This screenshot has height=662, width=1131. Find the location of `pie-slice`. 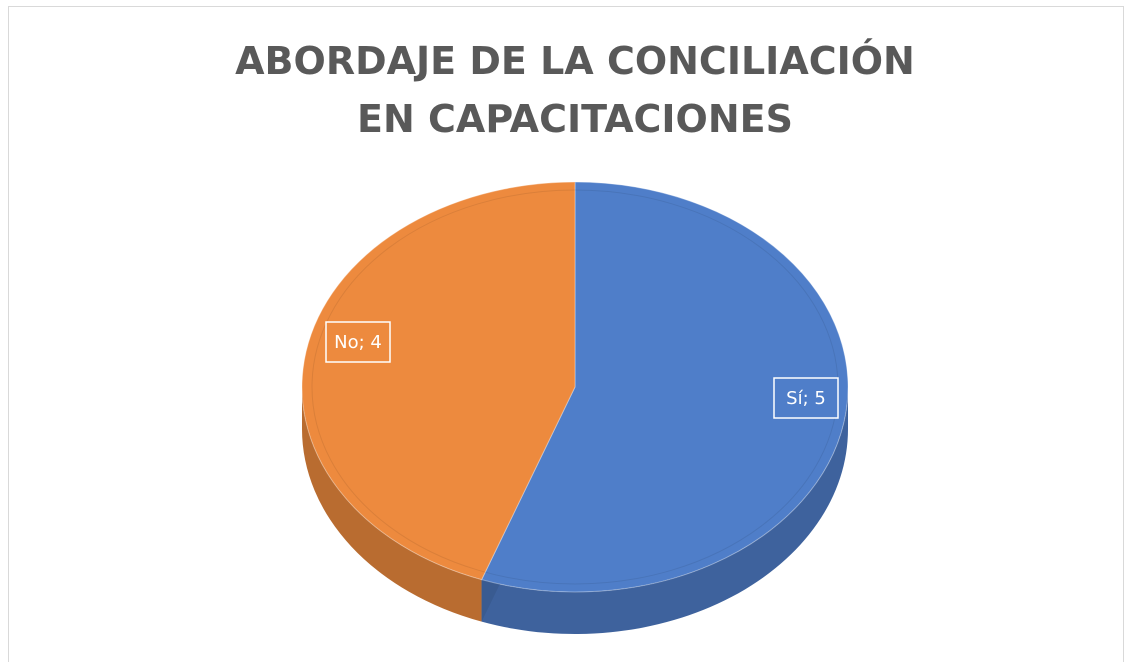

pie-slice is located at coordinates (438, 381).